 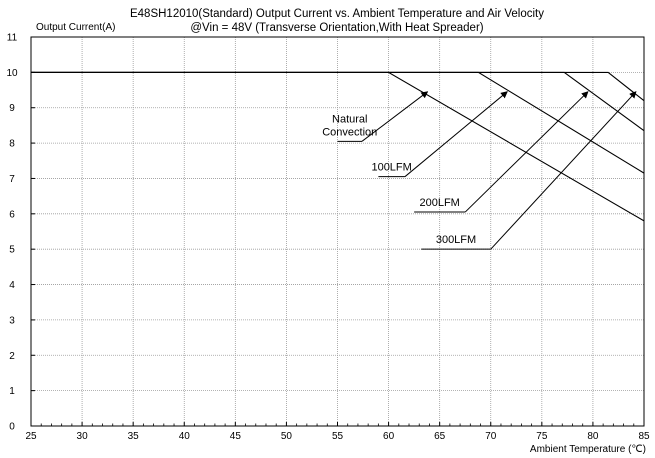 What do you see at coordinates (440, 436) in the screenshot?
I see `x-tick-label: 65` at bounding box center [440, 436].